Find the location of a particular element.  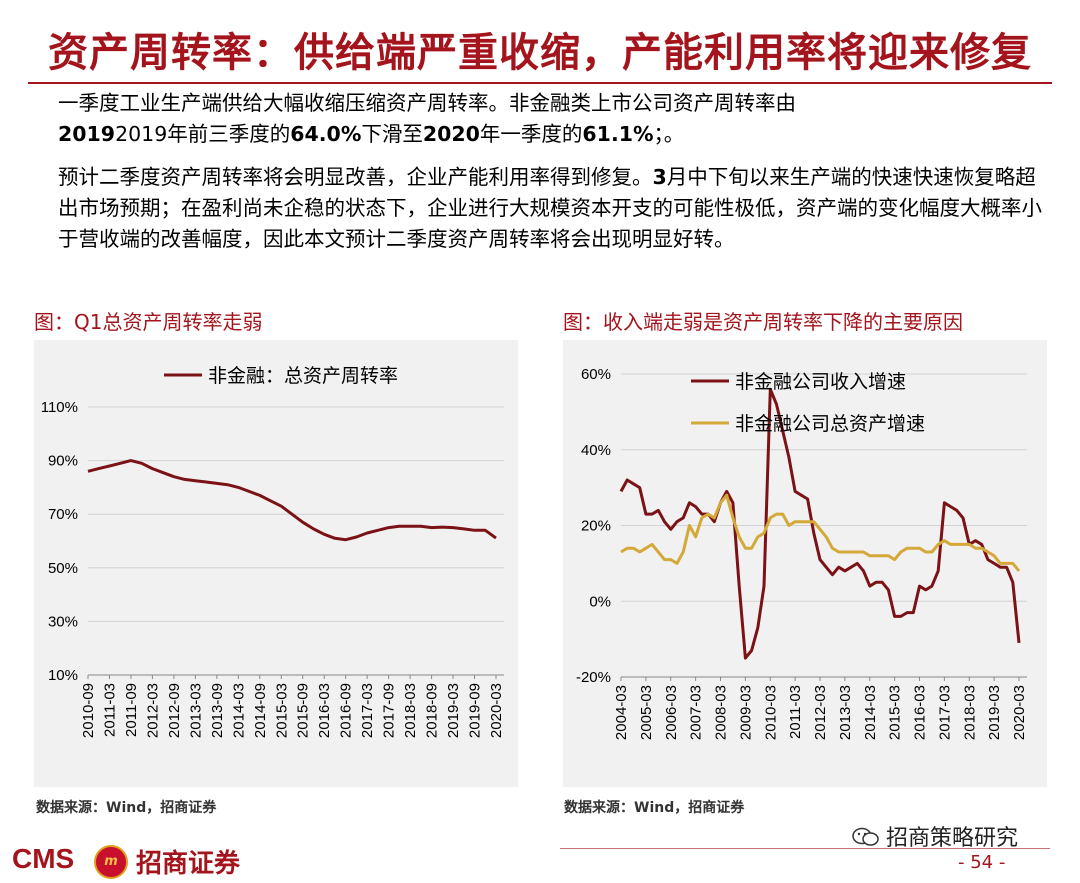

figure-1-source: 数据来源：Wind，招商证券 is located at coordinates (126, 808).